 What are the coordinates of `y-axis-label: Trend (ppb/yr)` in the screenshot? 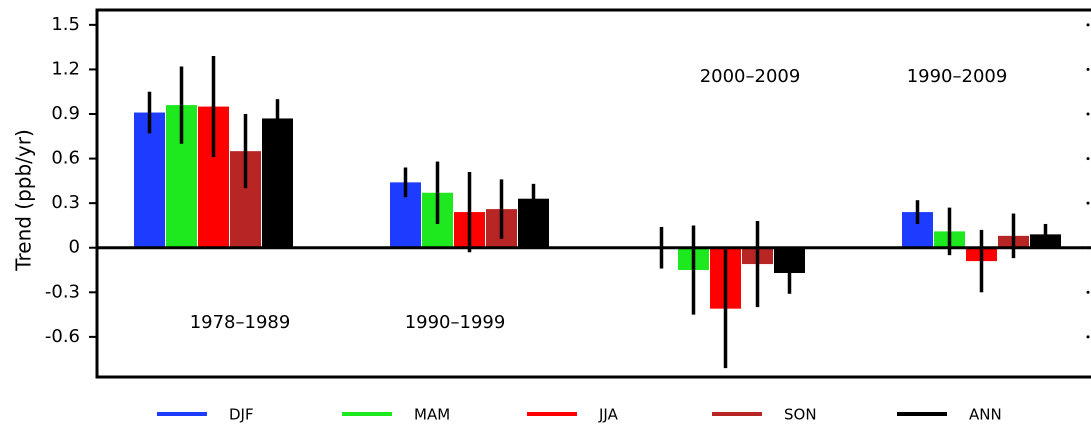 It's located at (24, 200).